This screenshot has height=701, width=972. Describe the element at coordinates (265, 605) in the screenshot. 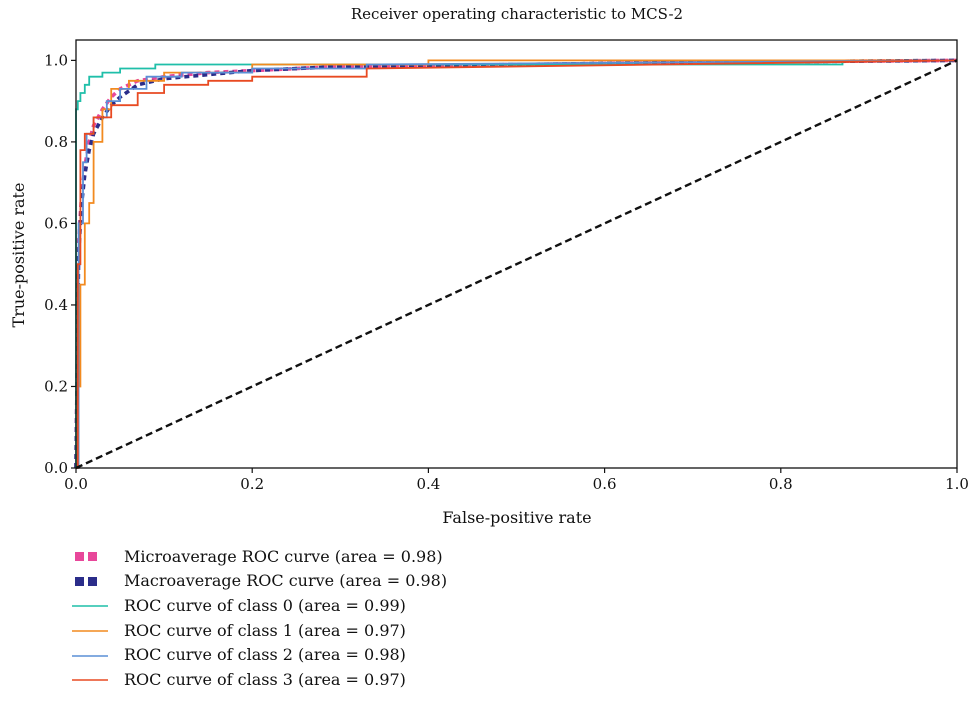

I see `legend-label: ROC curve of class 0 (area = 0.99)` at that location.